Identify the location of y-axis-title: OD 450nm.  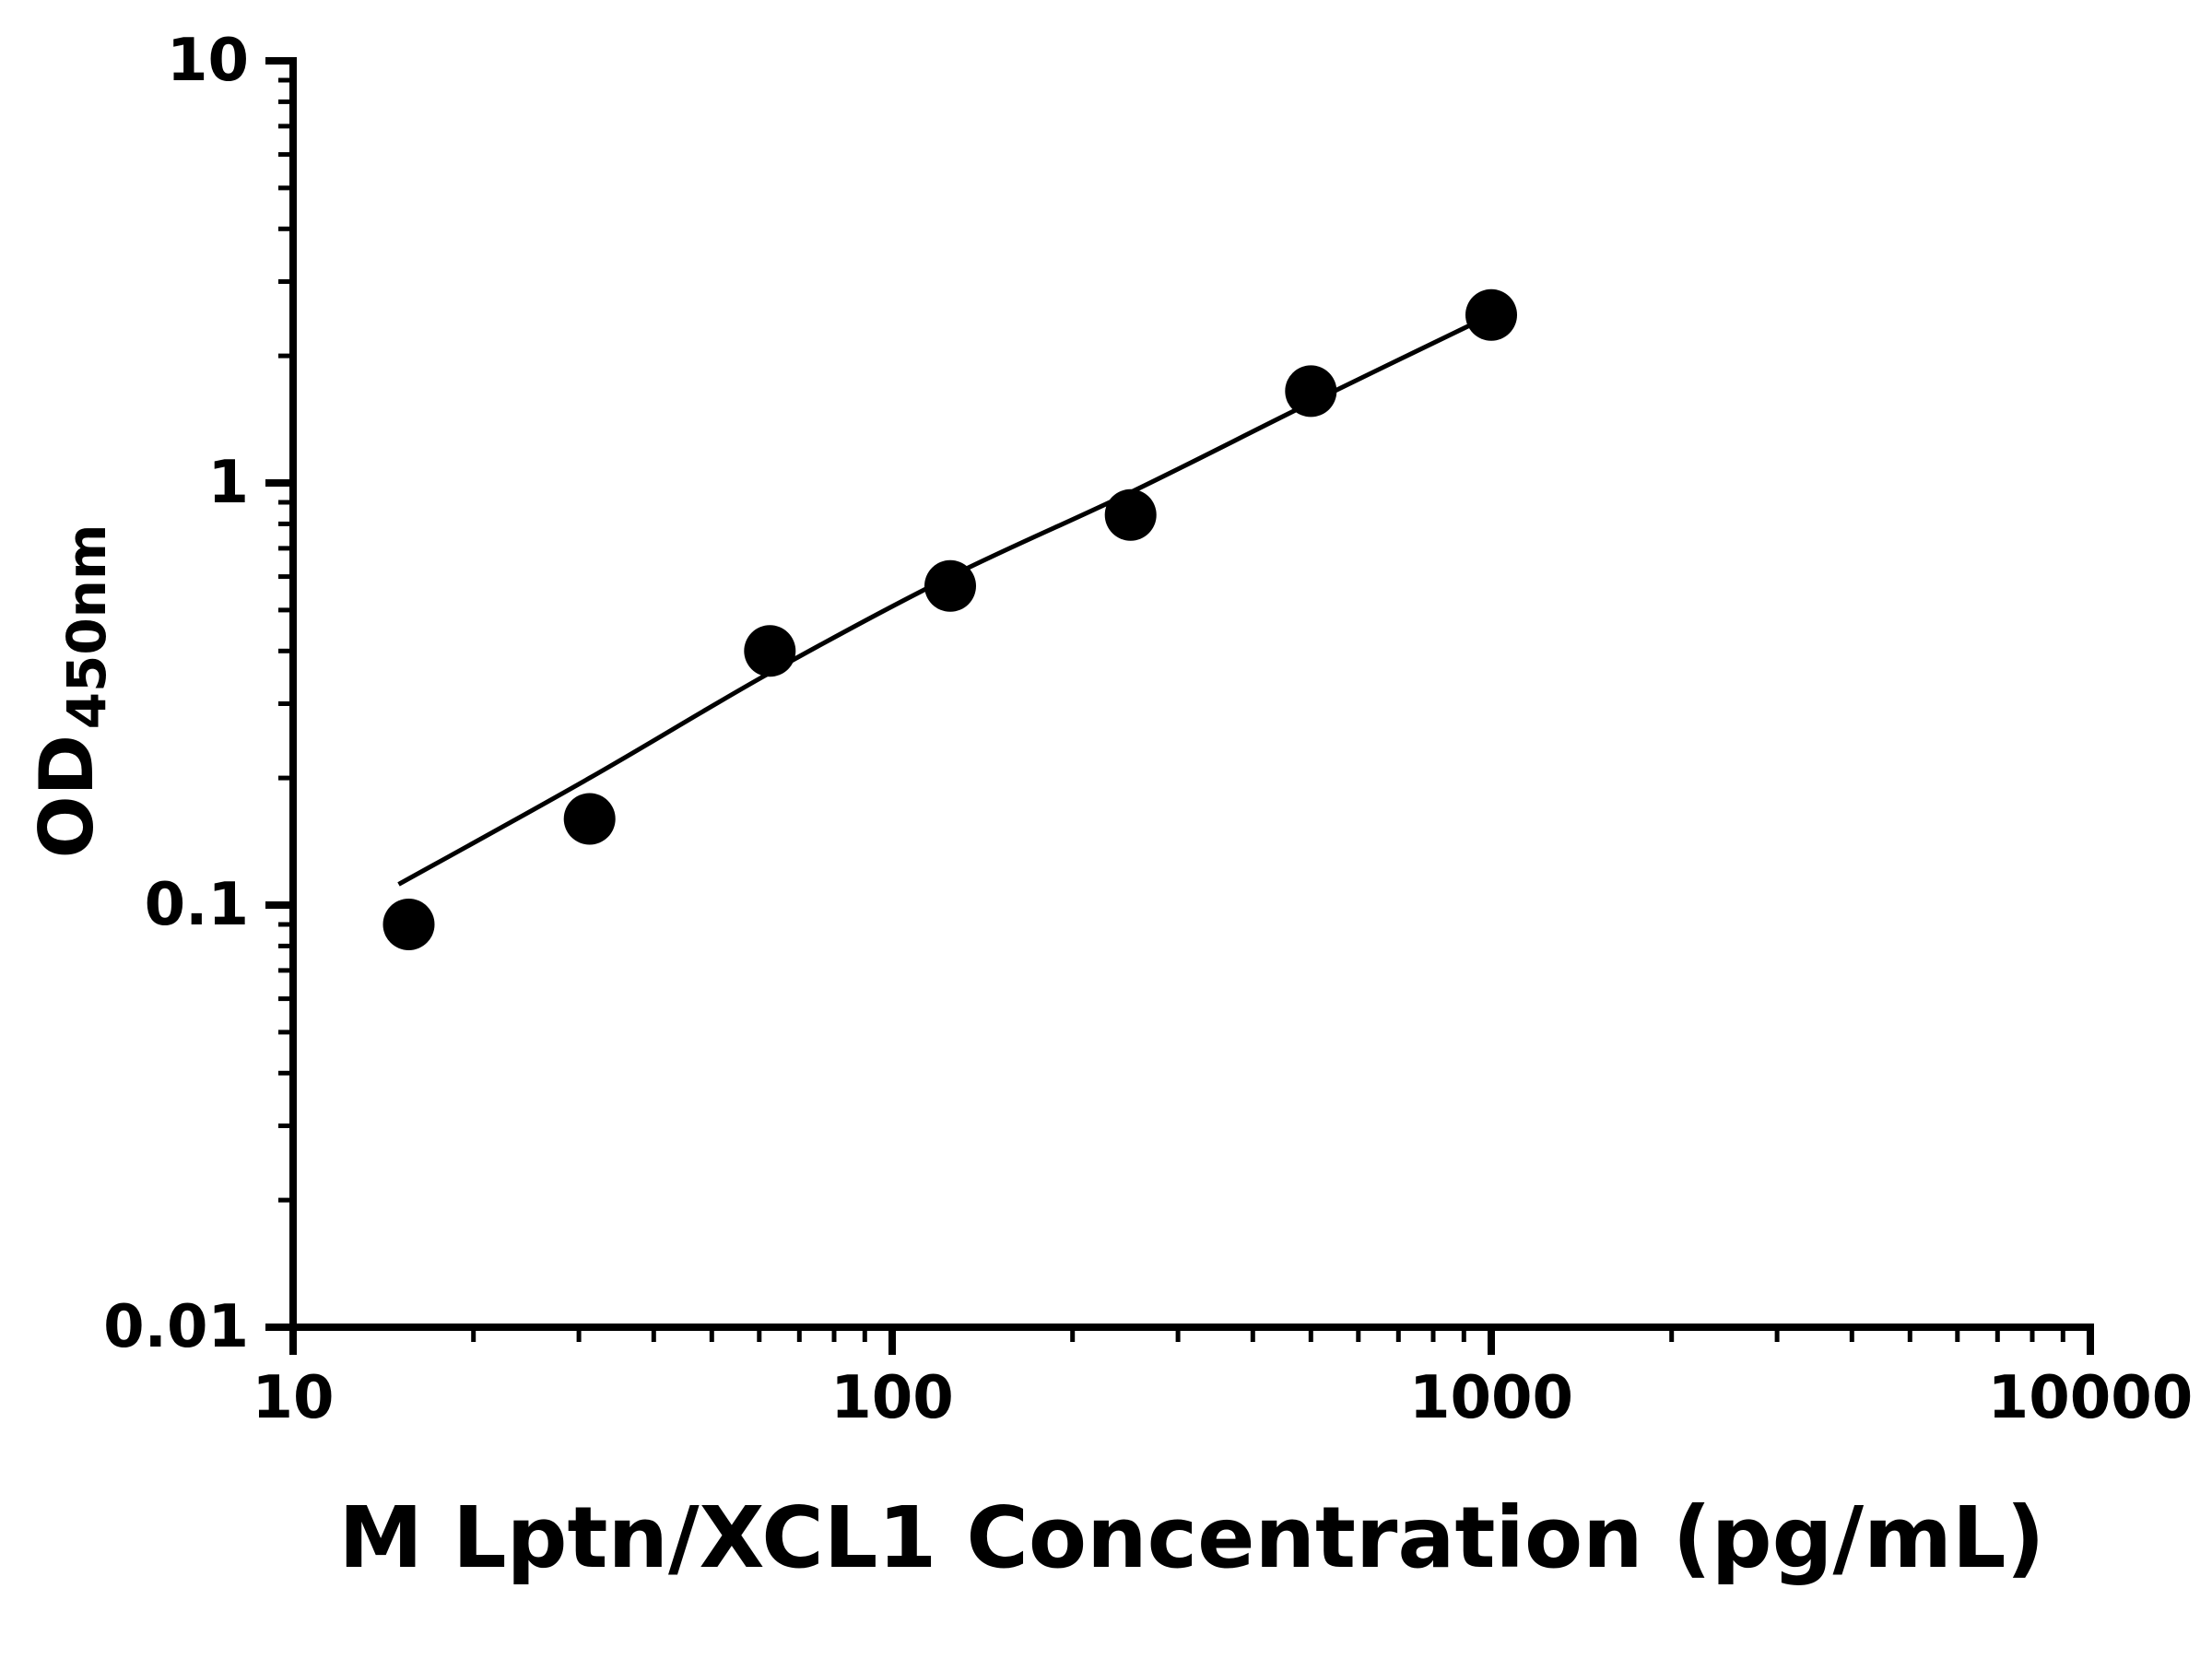
(71, 691).